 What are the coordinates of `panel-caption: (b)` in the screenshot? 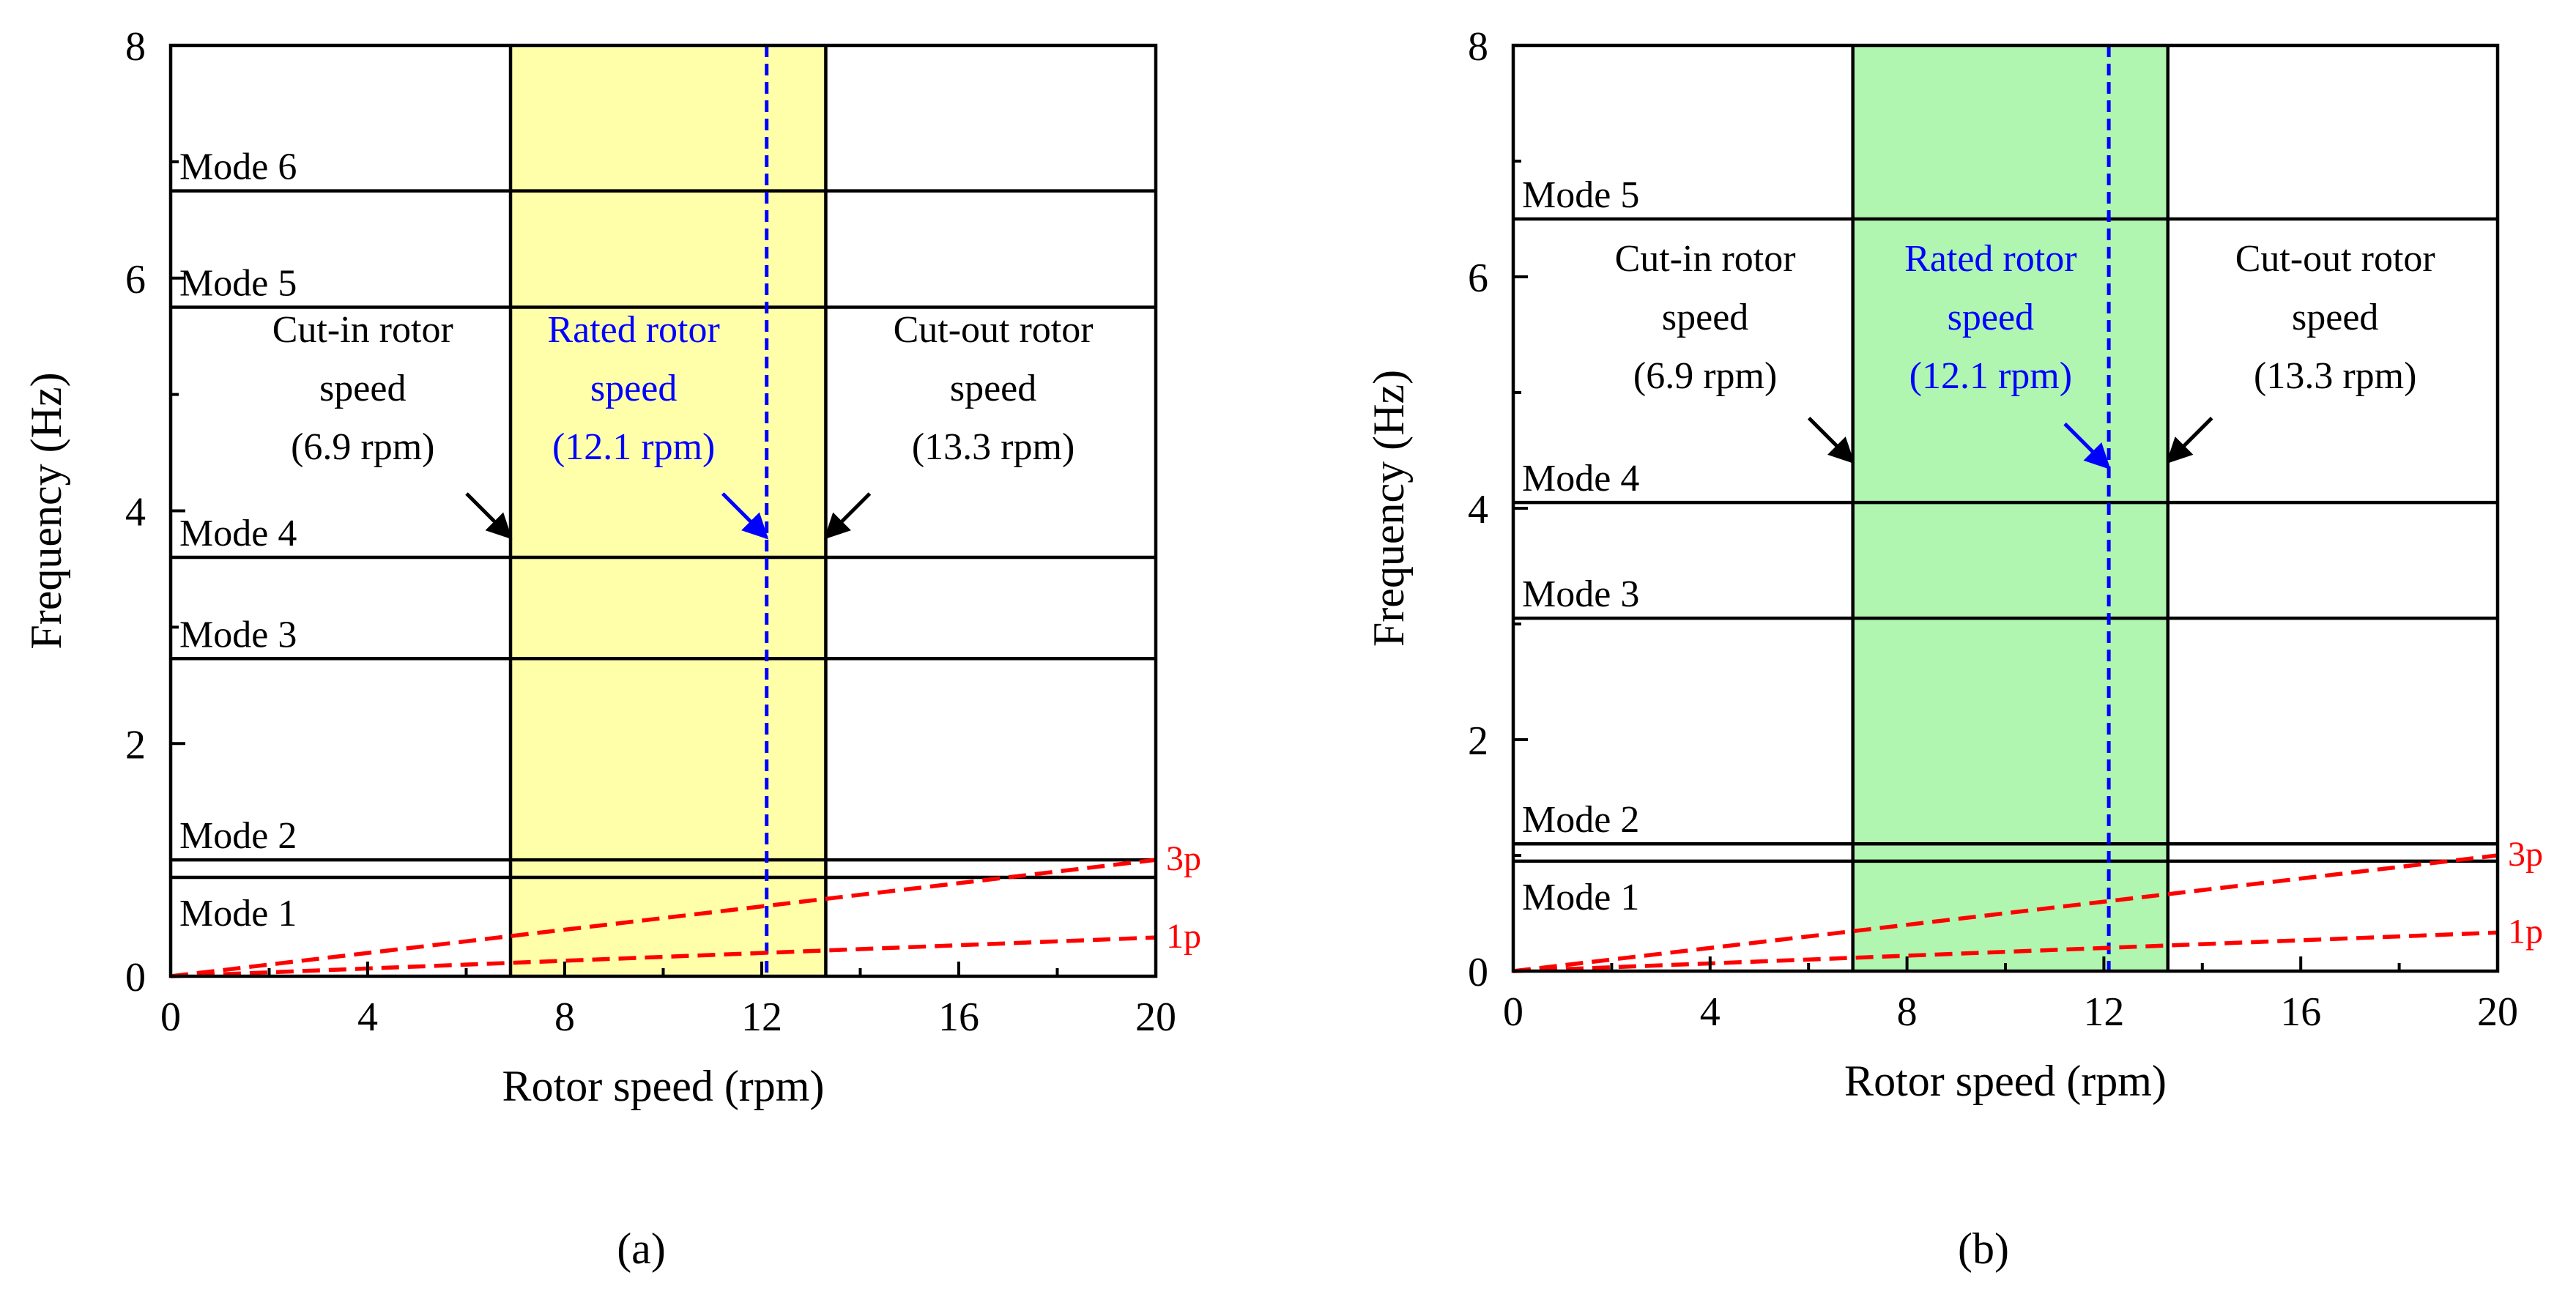 It's located at (1983, 1248).